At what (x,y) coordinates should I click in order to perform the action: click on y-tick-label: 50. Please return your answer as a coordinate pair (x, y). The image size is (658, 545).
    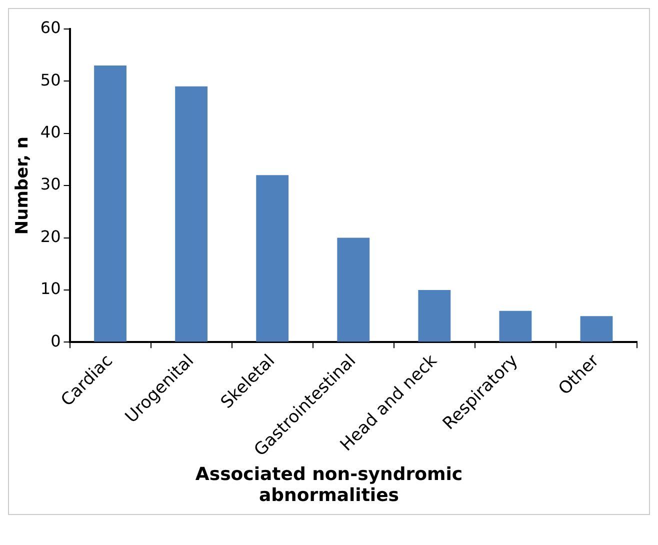
    Looking at the image, I should click on (50, 80).